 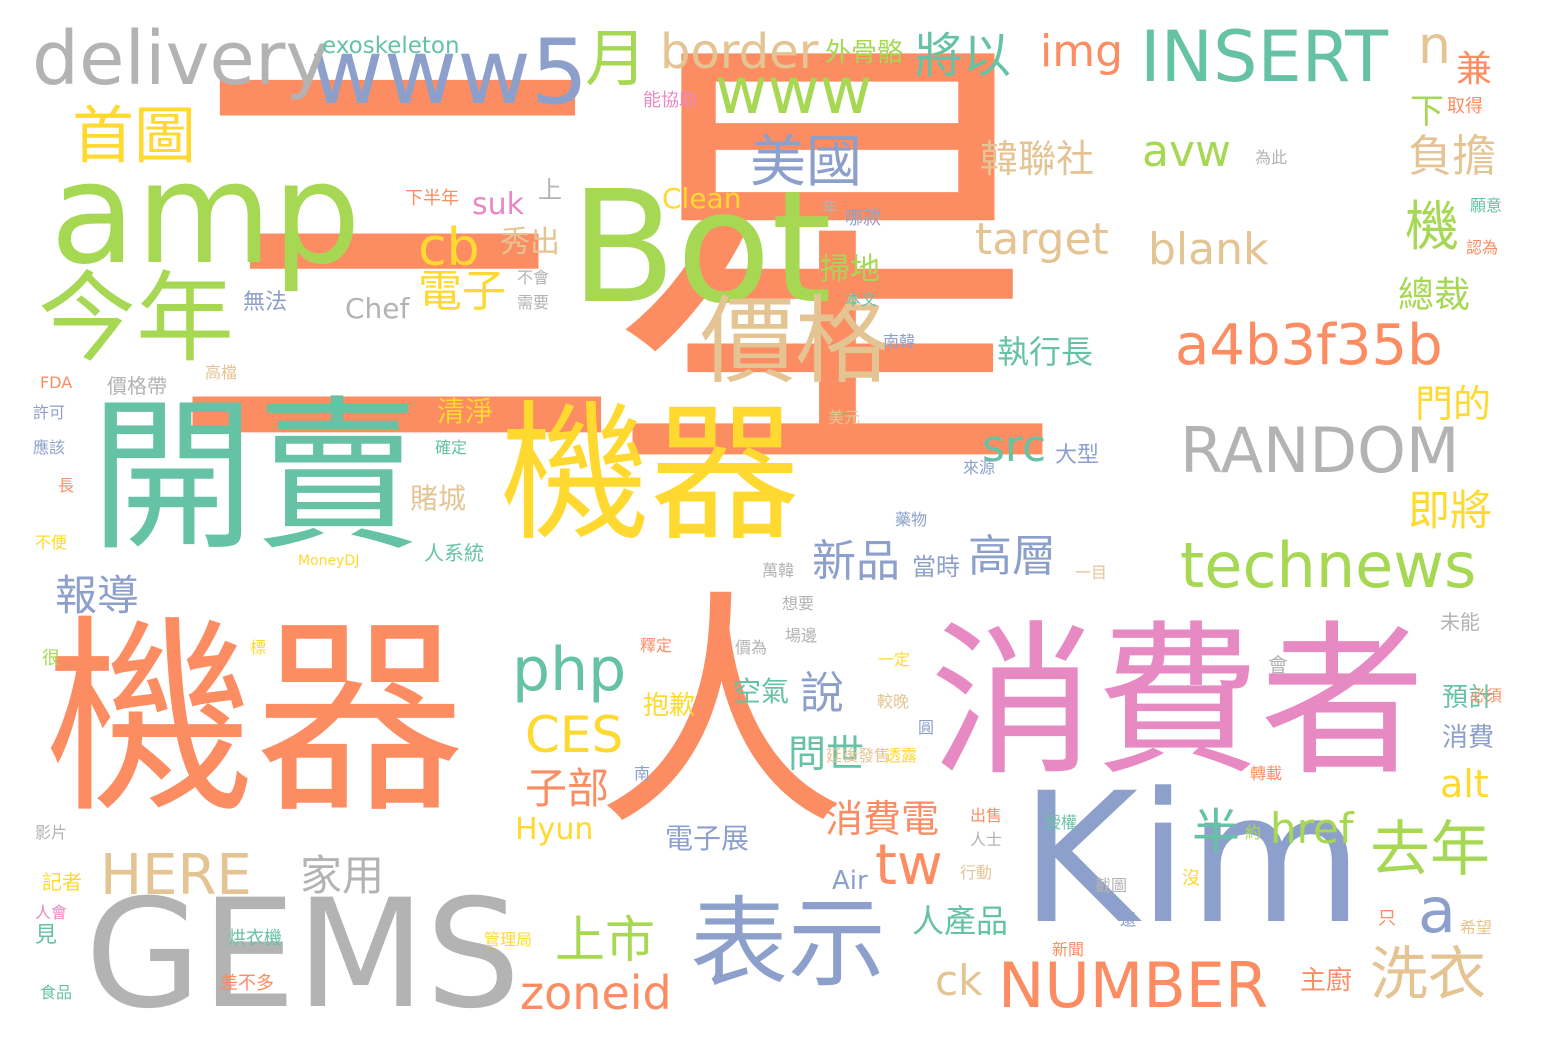 What do you see at coordinates (850, 881) in the screenshot?
I see `word: Air` at bounding box center [850, 881].